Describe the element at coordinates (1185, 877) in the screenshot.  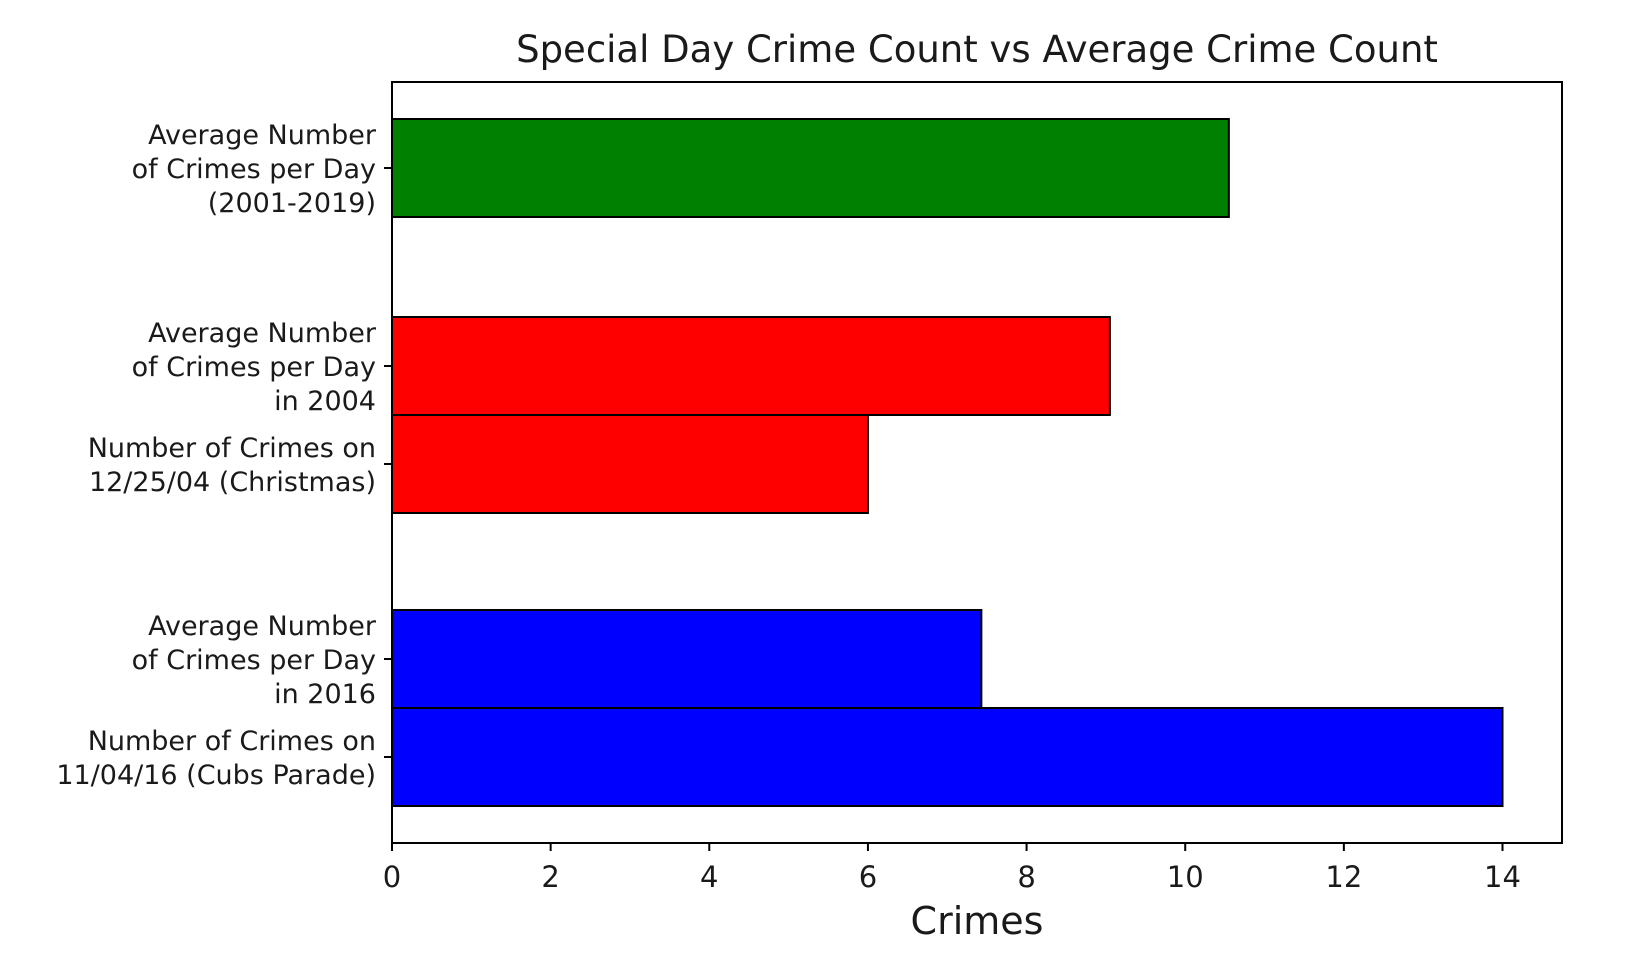
I see `x-tick-label-5: 10` at that location.